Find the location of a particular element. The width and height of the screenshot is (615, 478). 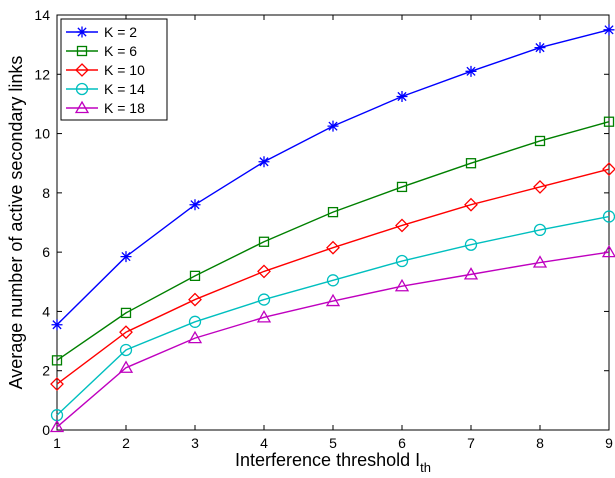

x-axis-label-subscript: th is located at coordinates (425, 467).